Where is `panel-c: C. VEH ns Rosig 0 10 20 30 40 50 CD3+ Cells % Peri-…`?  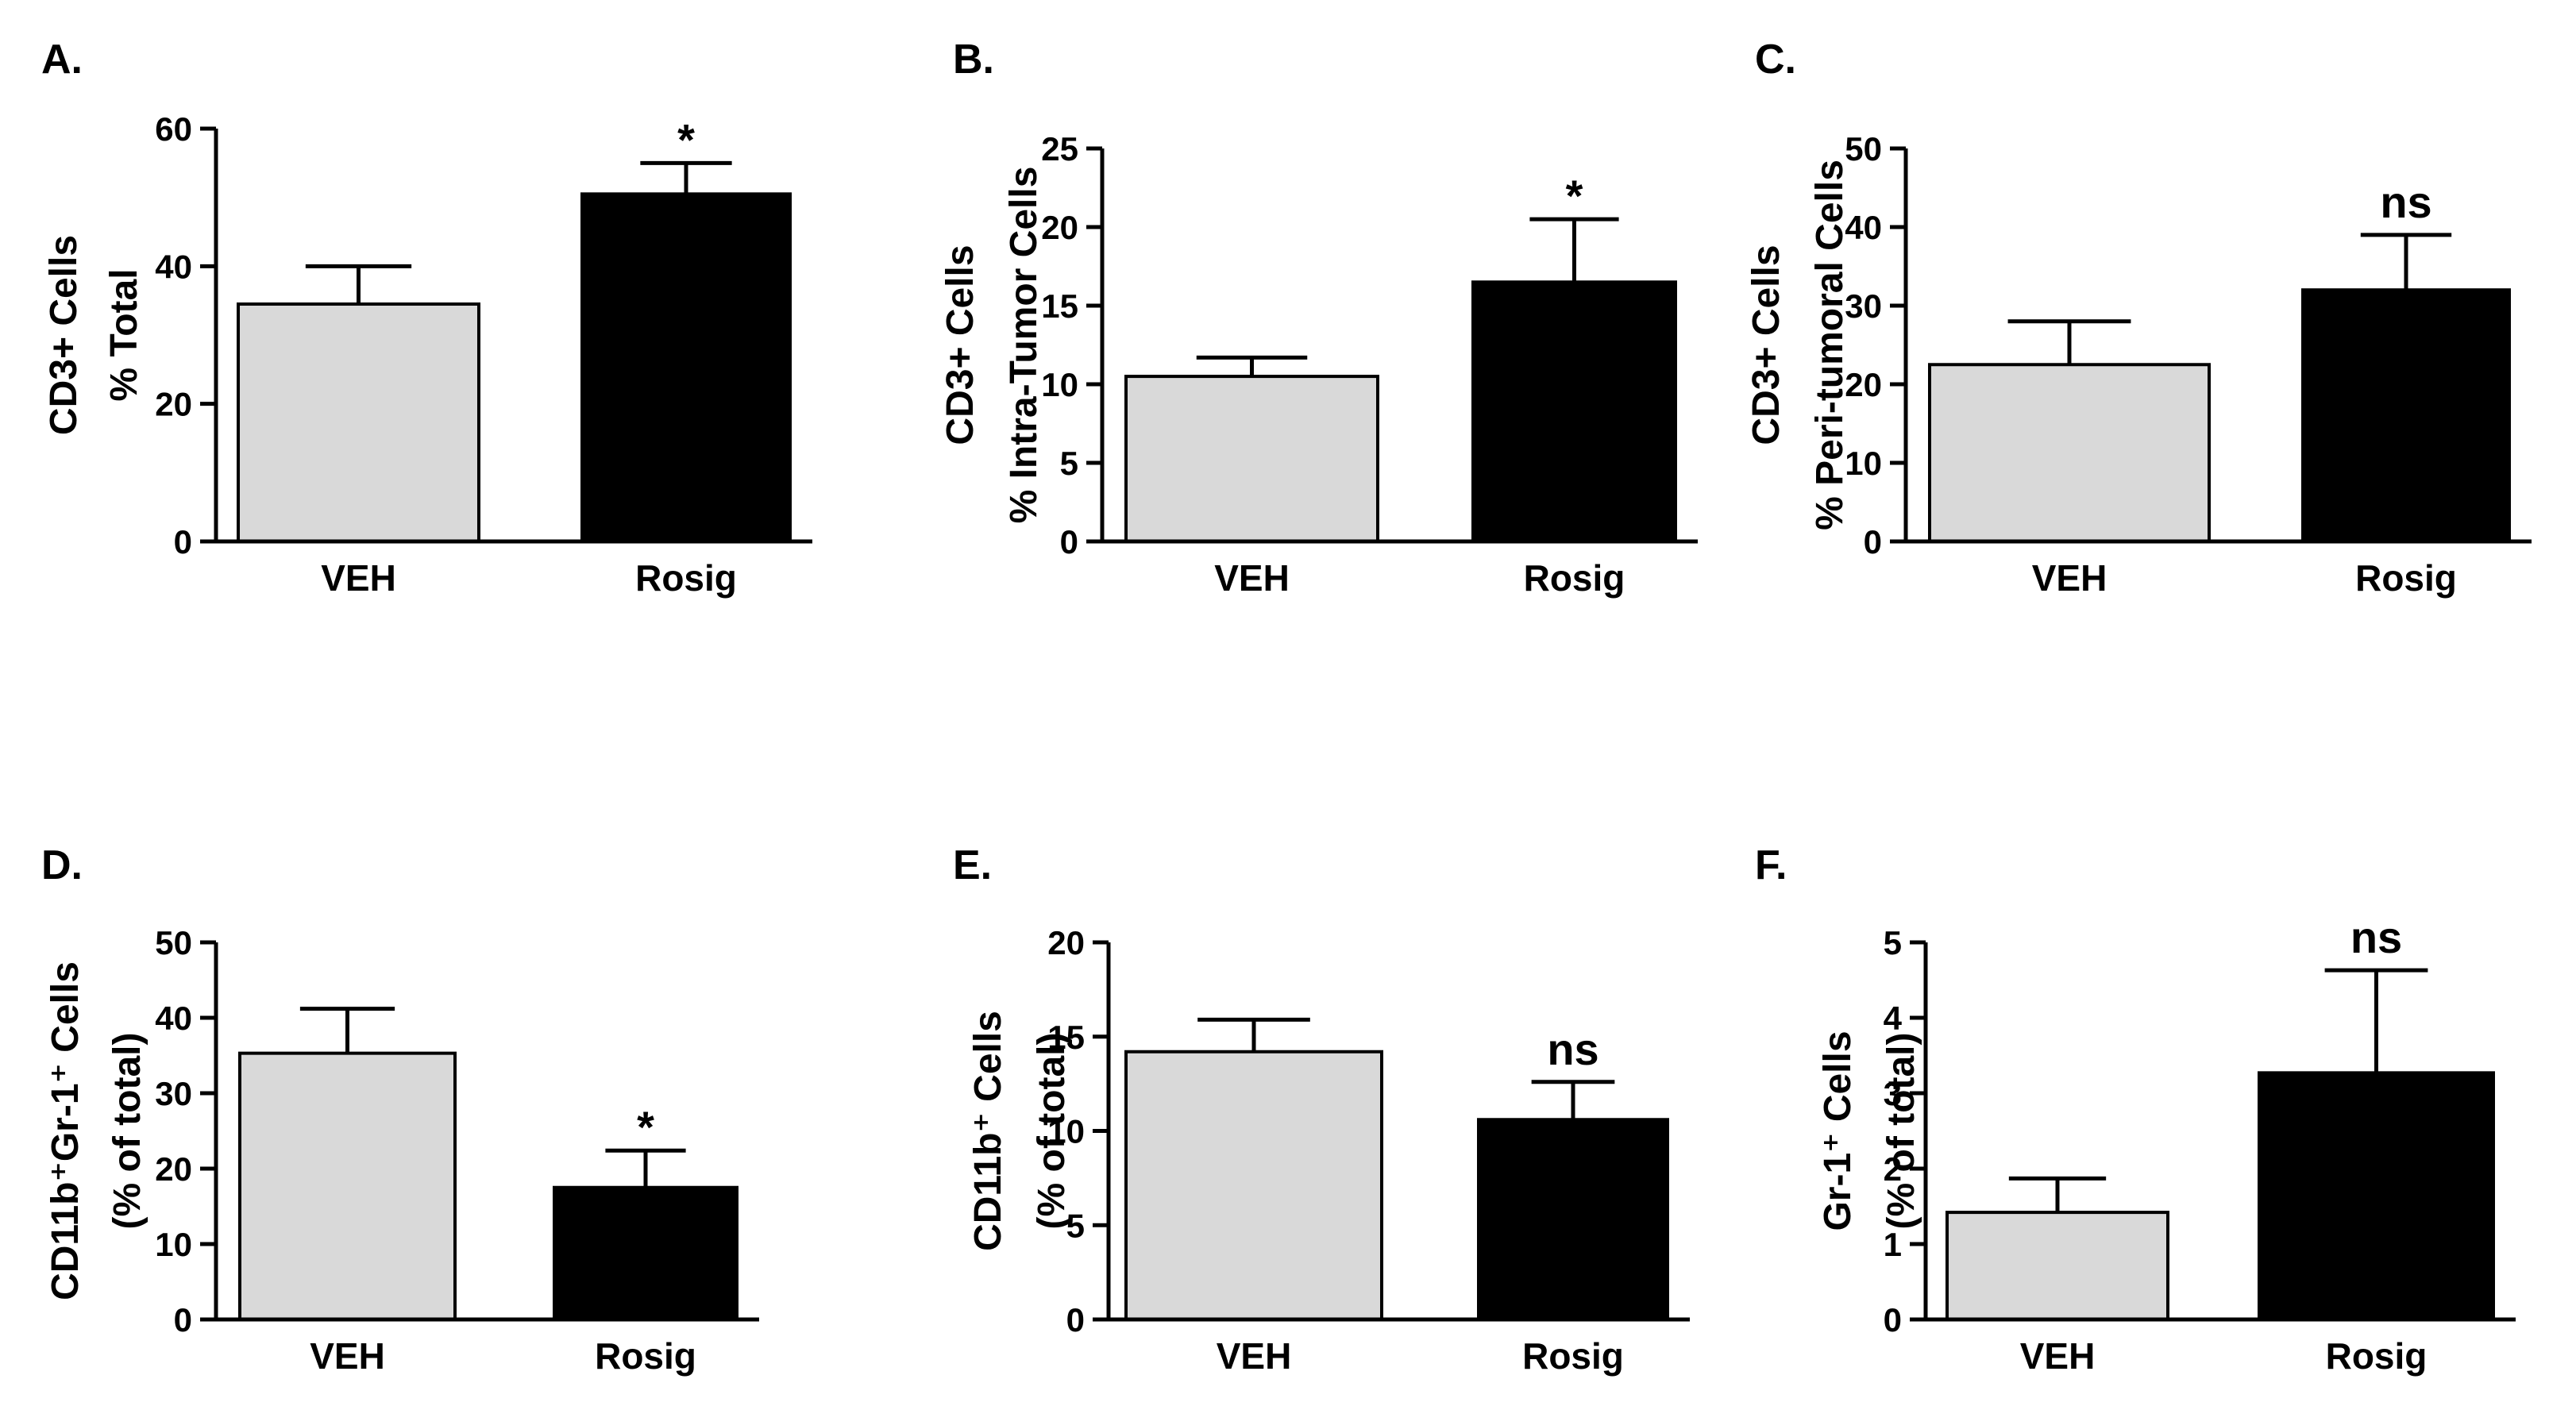
panel-c: C. VEH ns Rosig 0 10 20 30 40 50 CD3+ Cells % Peri-… is located at coordinates (2138, 318).